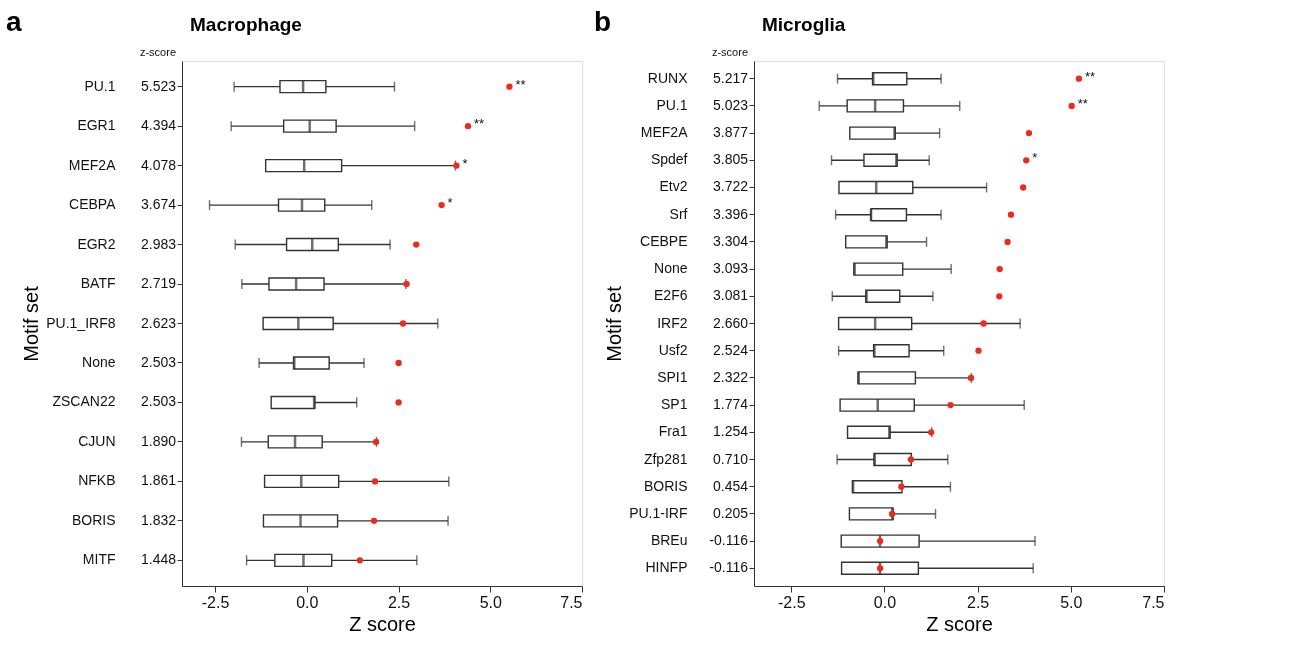 Image resolution: width=1290 pixels, height=646 pixels. What do you see at coordinates (730, 431) in the screenshot?
I see `data-label: 1.254` at bounding box center [730, 431].